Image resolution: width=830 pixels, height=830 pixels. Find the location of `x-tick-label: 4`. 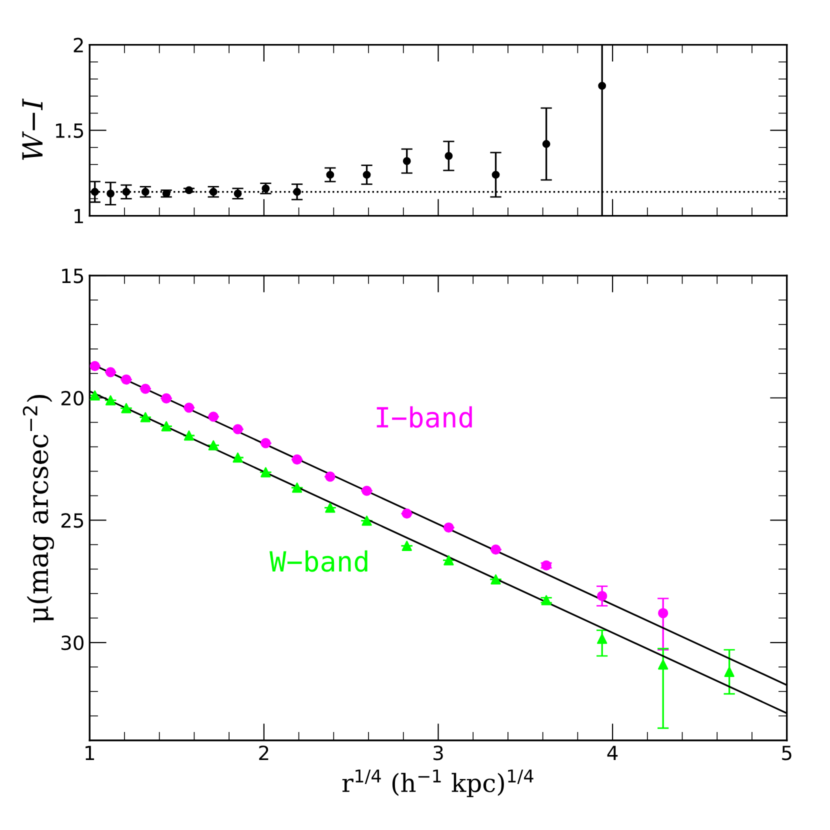

x-tick-label: 4 is located at coordinates (612, 753).